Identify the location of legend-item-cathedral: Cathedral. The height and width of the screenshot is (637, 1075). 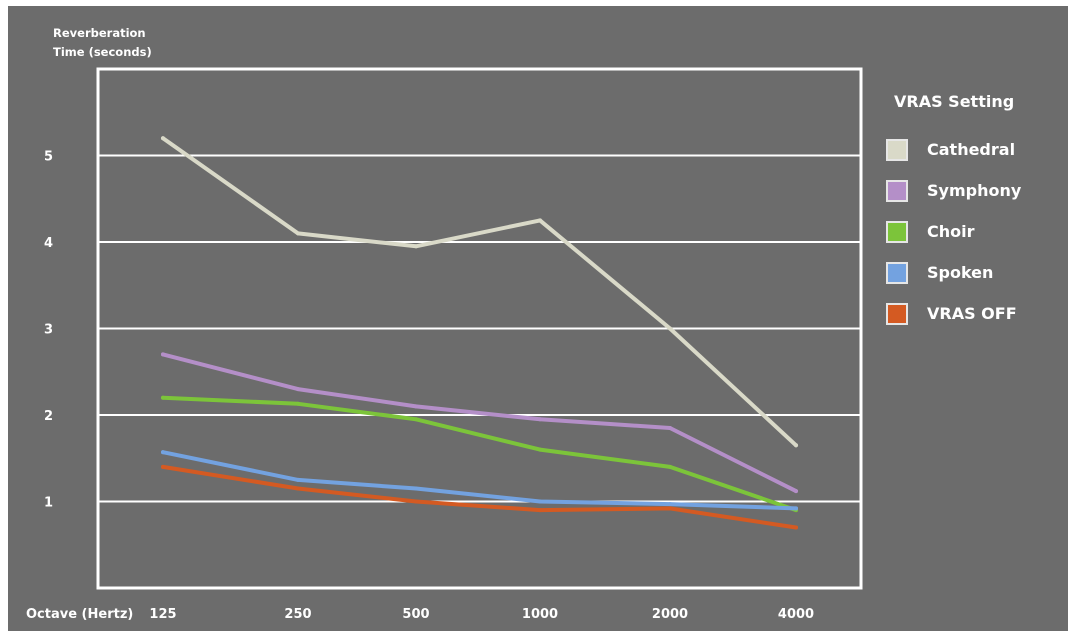
(953, 149).